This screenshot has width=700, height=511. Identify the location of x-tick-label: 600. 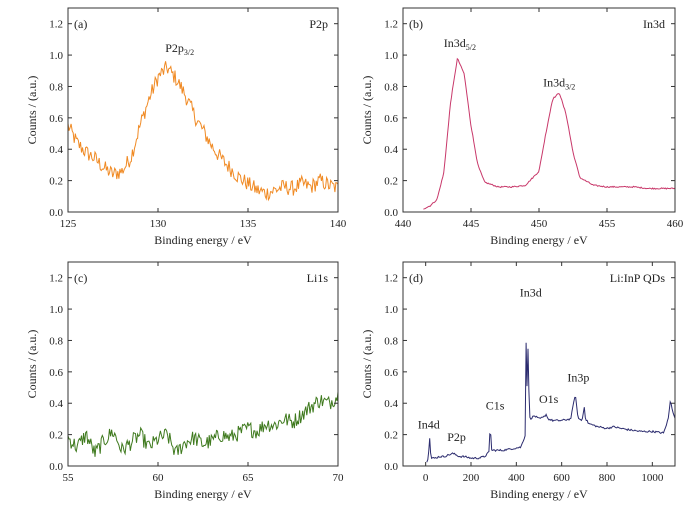
(561, 478).